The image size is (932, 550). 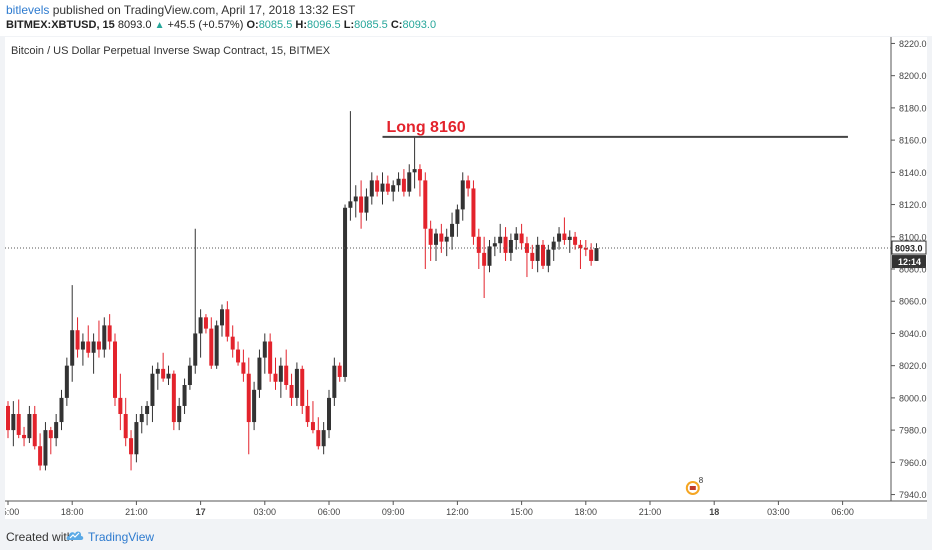 What do you see at coordinates (913, 334) in the screenshot?
I see `price-tick-label: 8040.0` at bounding box center [913, 334].